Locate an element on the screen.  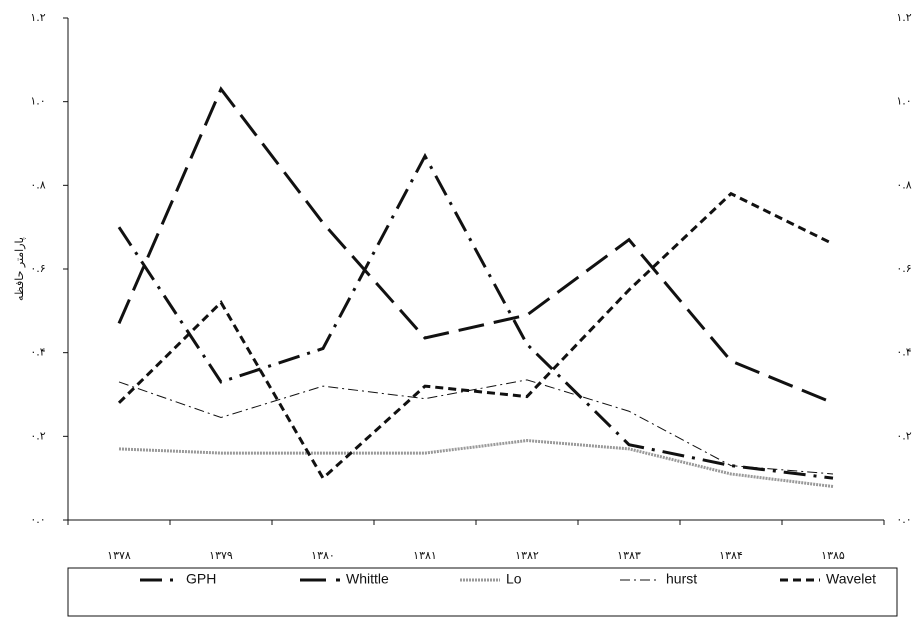
x-tick-label: ۱۳۷۹ is located at coordinates (221, 555).